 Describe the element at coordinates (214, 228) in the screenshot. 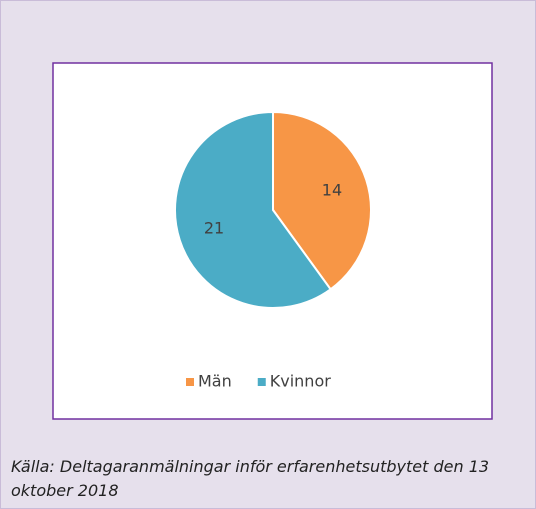

I see `data-label: 21` at that location.